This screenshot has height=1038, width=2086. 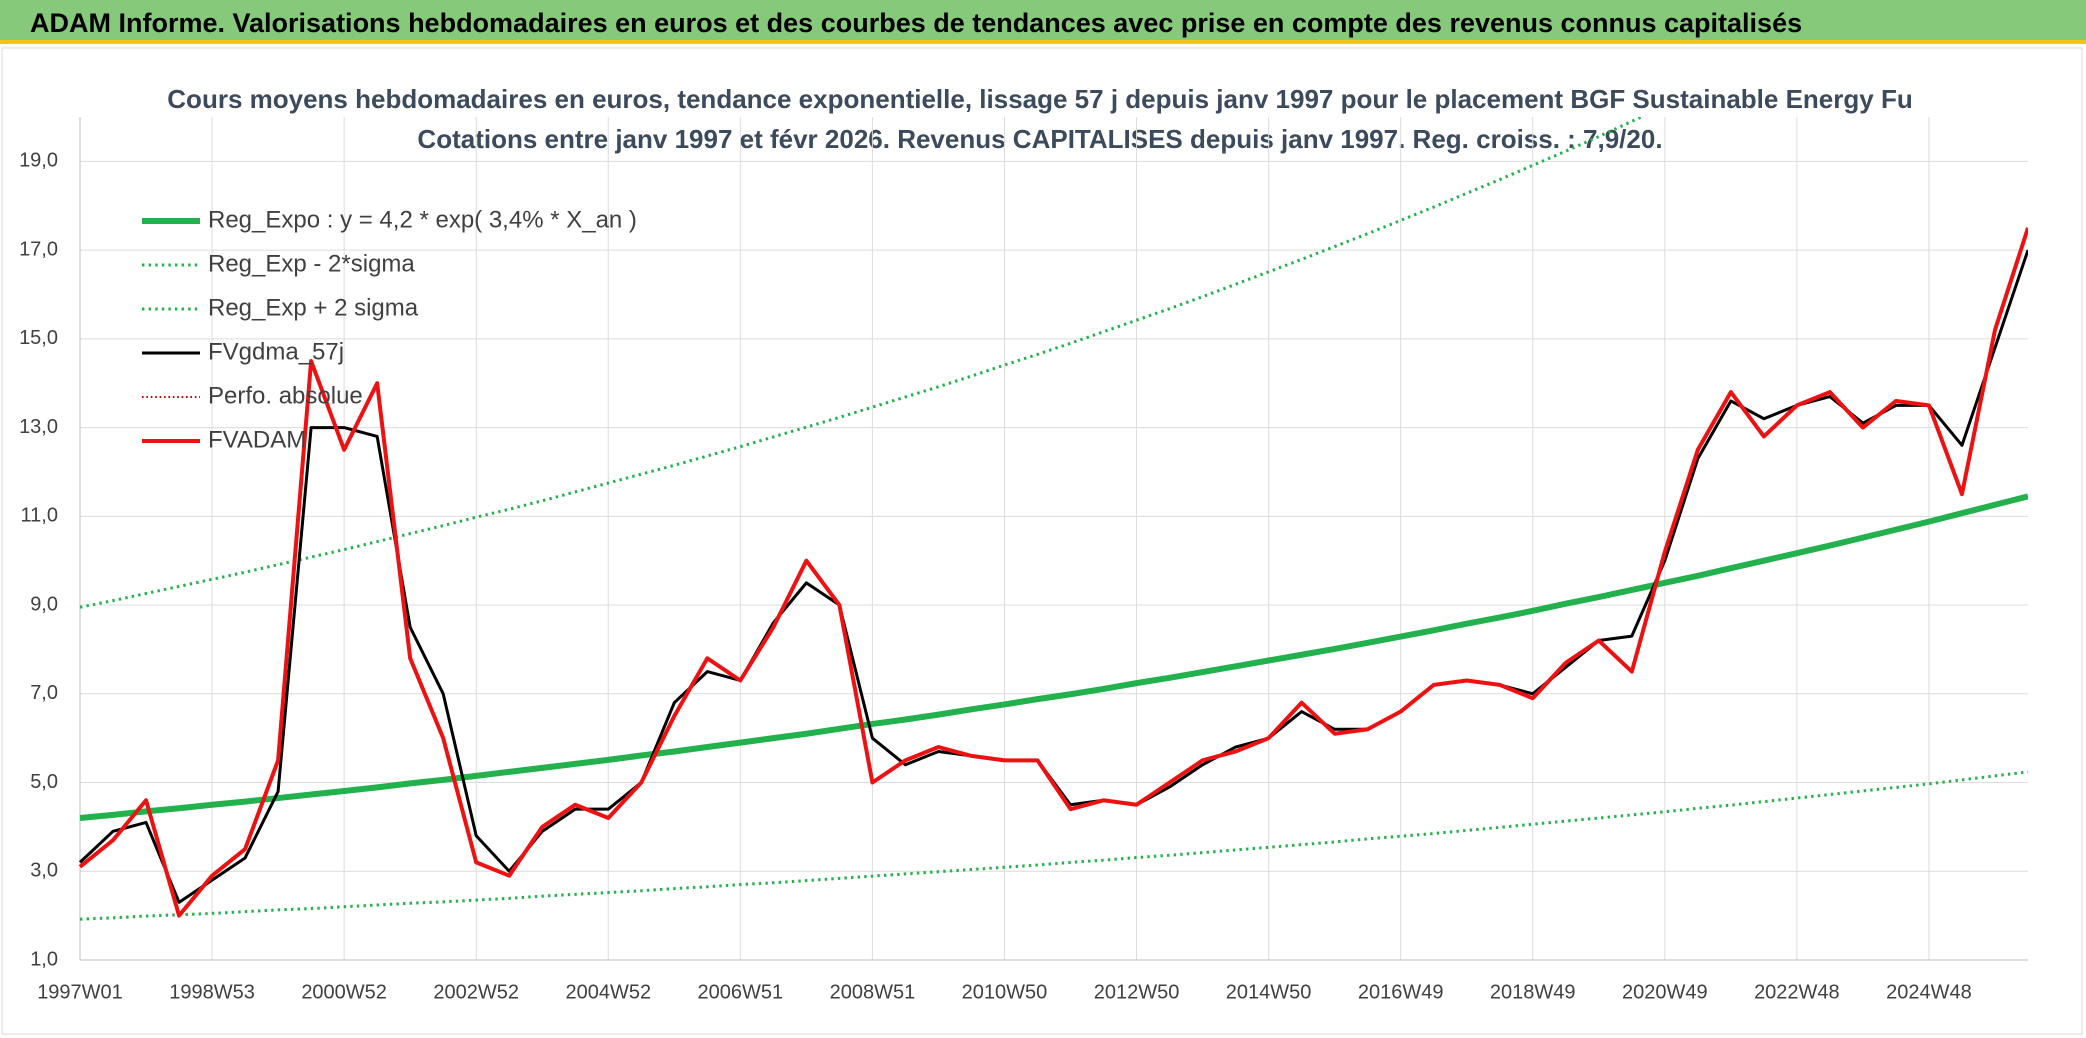 What do you see at coordinates (44, 782) in the screenshot?
I see `y-tick-label: 5,0` at bounding box center [44, 782].